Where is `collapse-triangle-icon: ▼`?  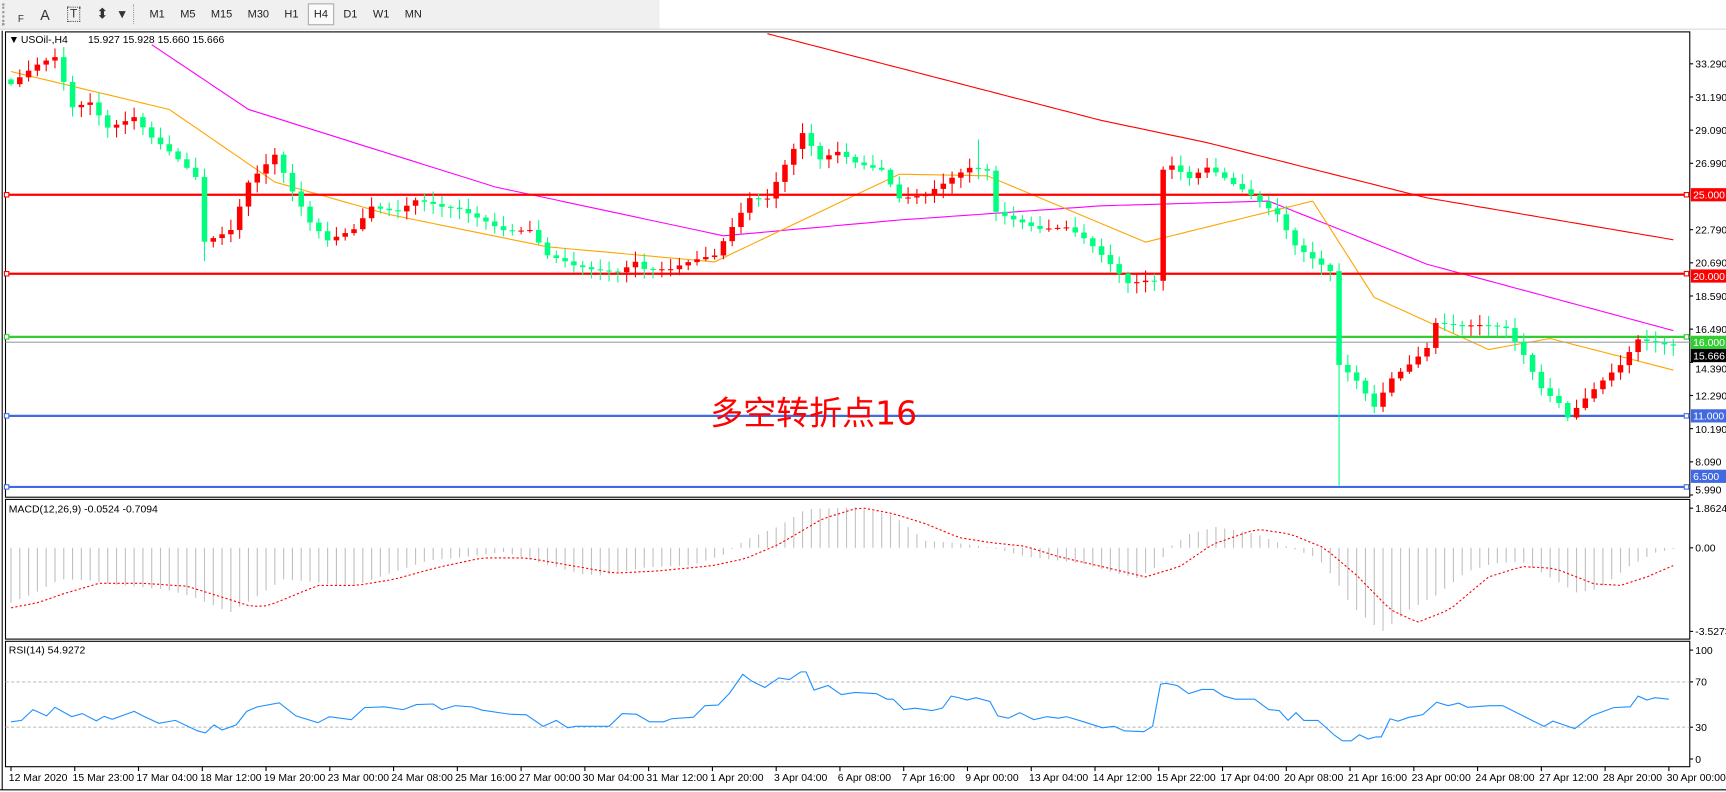
collapse-triangle-icon: ▼ is located at coordinates (14, 40).